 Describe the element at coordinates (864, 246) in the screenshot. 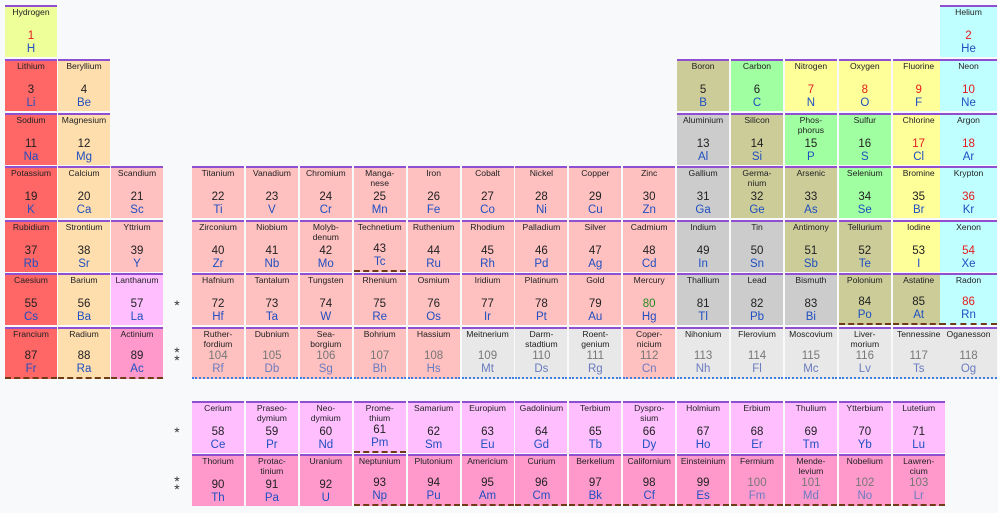

I see `element-te: Tellurium 52 Te` at that location.